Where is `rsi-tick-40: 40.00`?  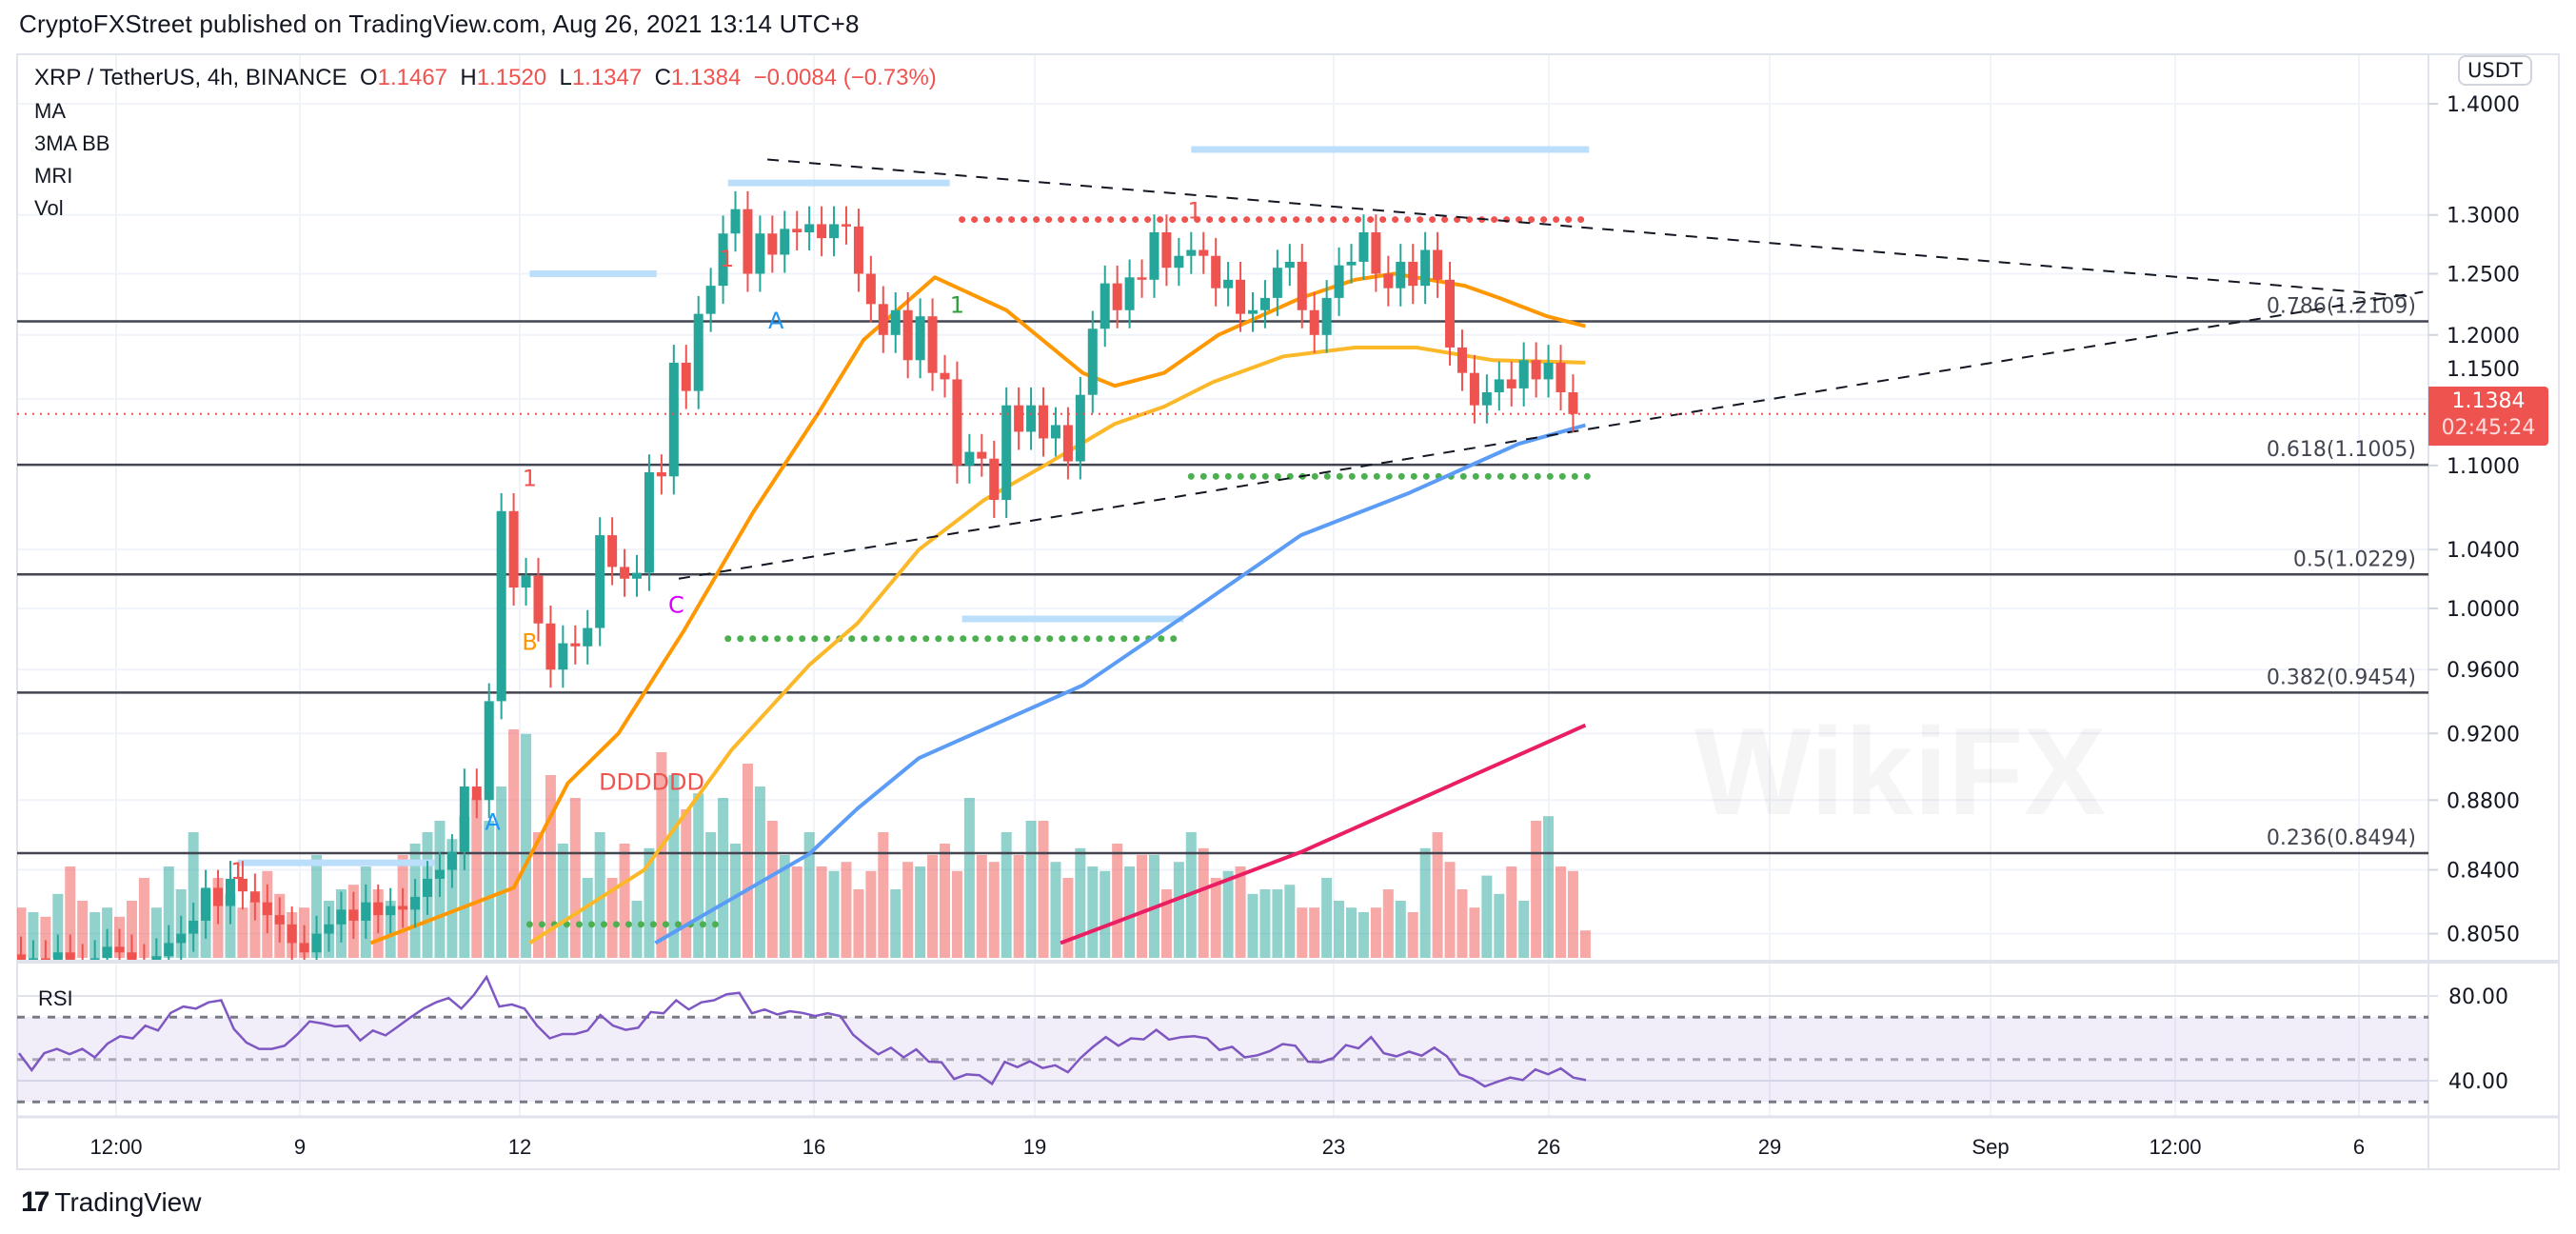
rsi-tick-40: 40.00 is located at coordinates (2478, 1082).